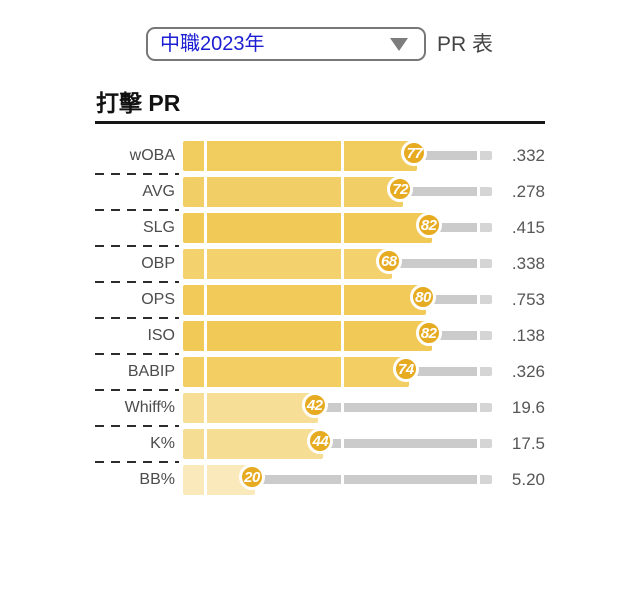 This screenshot has height=590, width=640. Describe the element at coordinates (528, 263) in the screenshot. I see `stat-value: .338` at that location.